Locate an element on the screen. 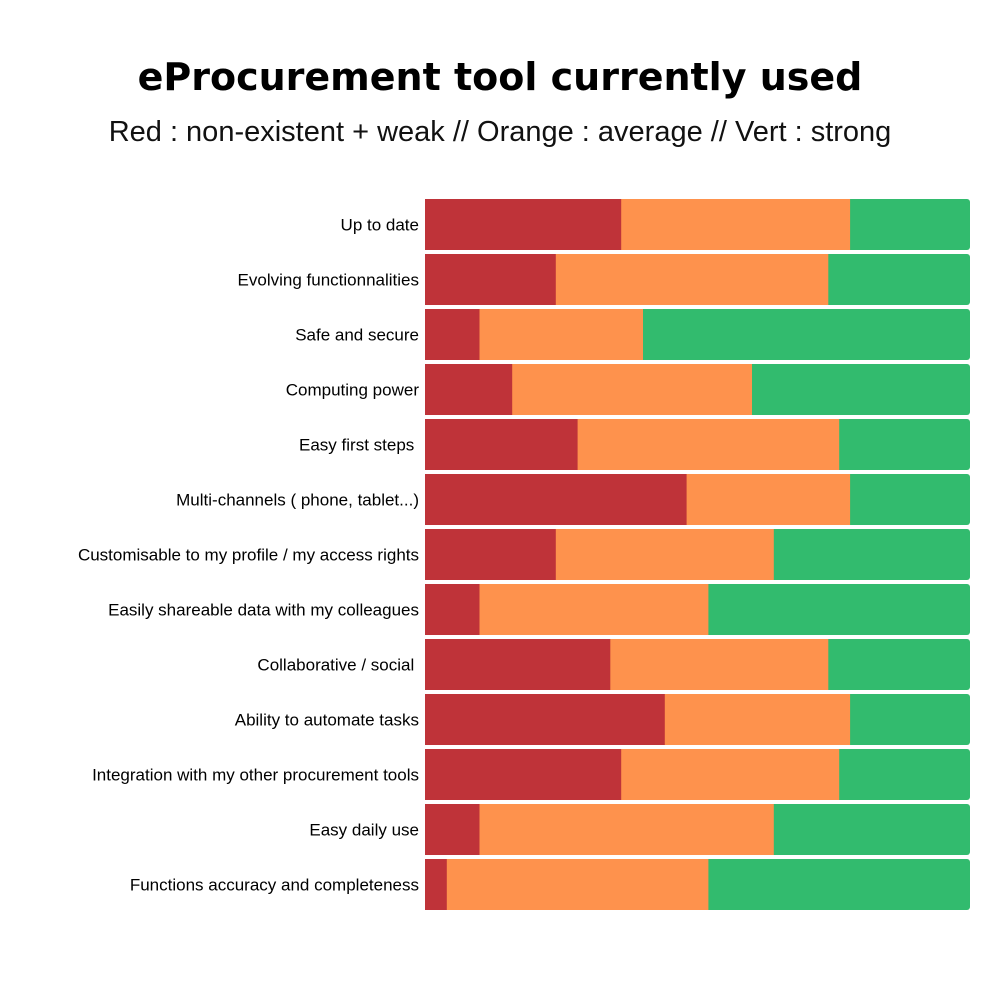 Image resolution: width=1000 pixels, height=1000 pixels. category-label: Easy daily use is located at coordinates (364, 830).